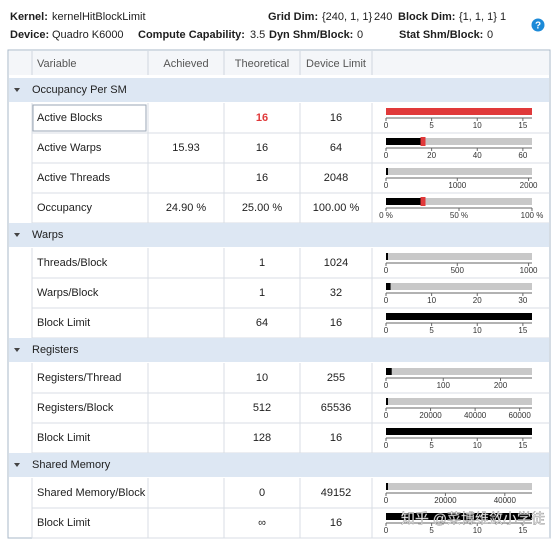 The height and width of the screenshot is (550, 557). Describe the element at coordinates (29, 35) in the screenshot. I see `header-label: Device:` at that location.